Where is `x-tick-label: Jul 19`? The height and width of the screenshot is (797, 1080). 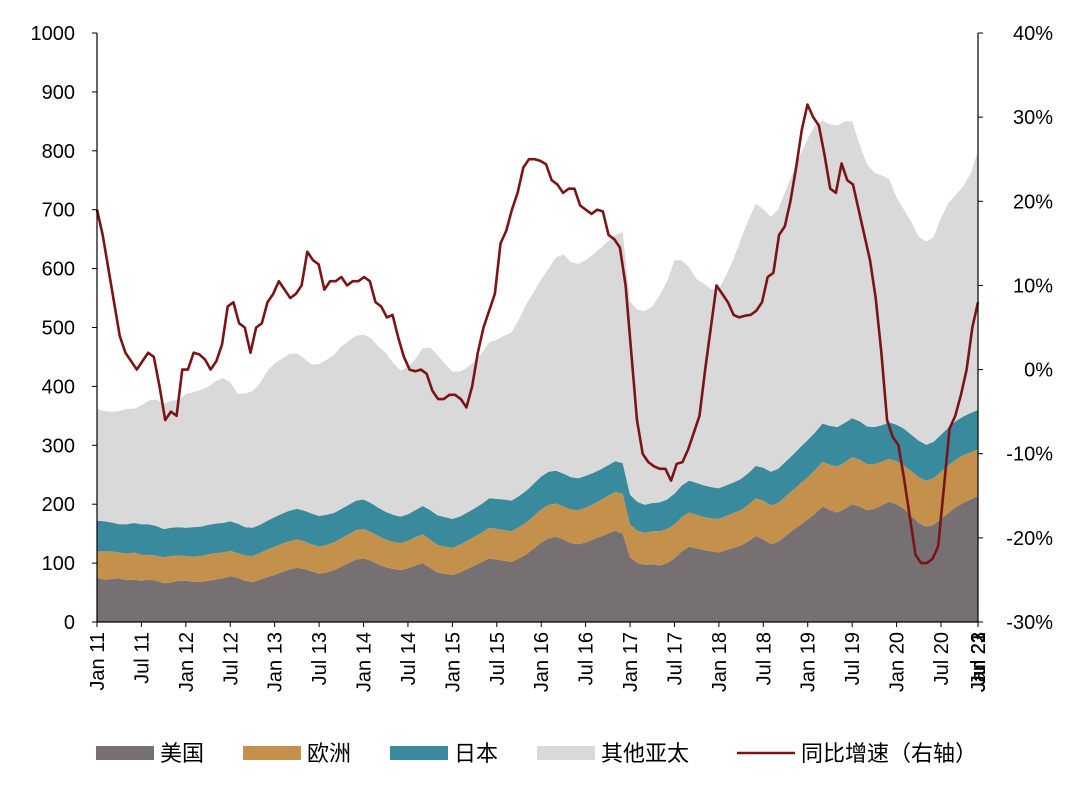 x-tick-label: Jul 19 is located at coordinates (853, 658).